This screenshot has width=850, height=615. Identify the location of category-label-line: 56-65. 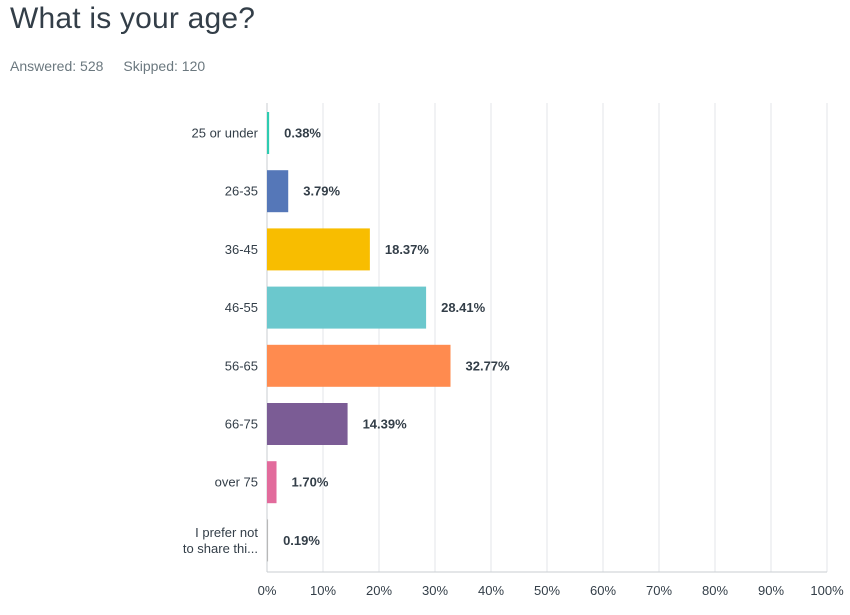
(241, 365).